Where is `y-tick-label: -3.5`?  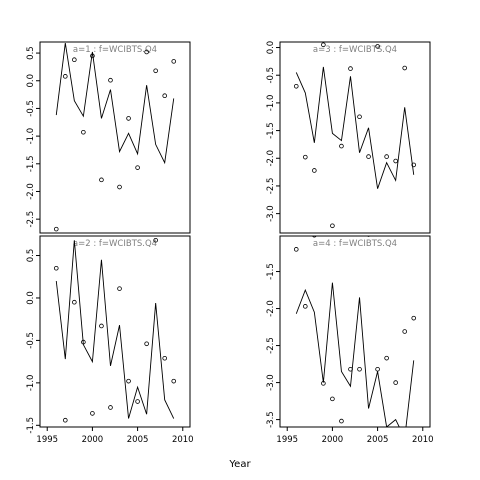
y-tick-label: -3.5 is located at coordinates (271, 419).